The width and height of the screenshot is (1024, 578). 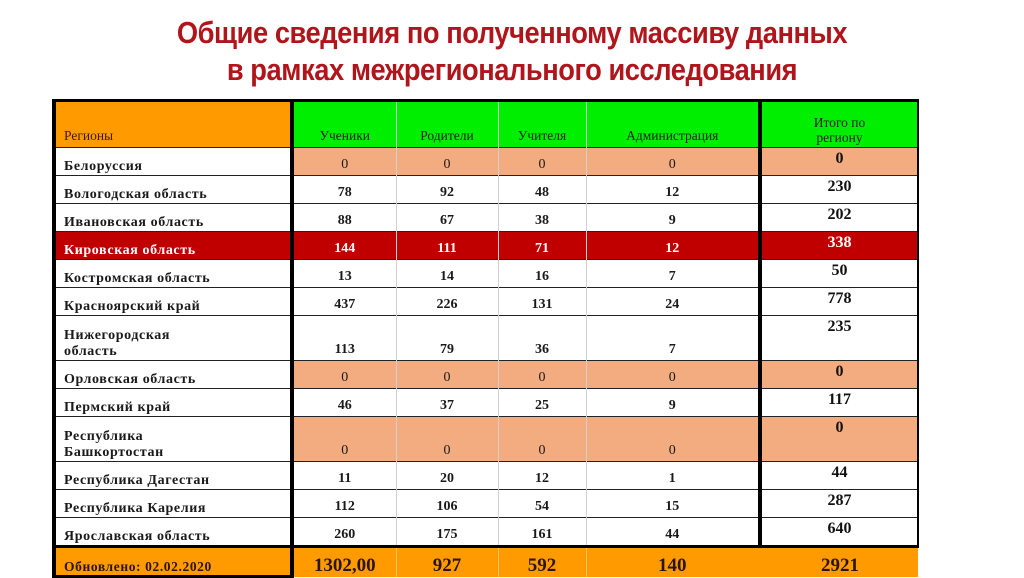 I want to click on region-total: 117, so click(x=838, y=402).